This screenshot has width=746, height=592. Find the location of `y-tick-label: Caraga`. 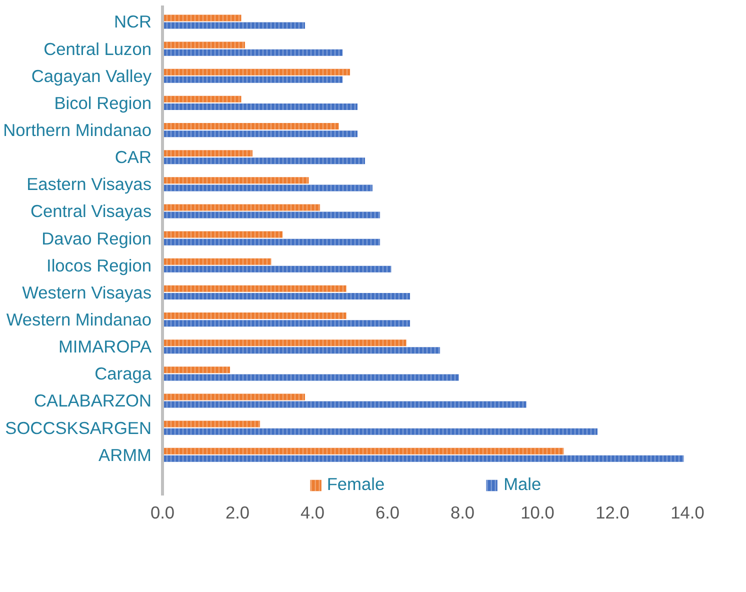

y-tick-label: Caraga is located at coordinates (123, 374).